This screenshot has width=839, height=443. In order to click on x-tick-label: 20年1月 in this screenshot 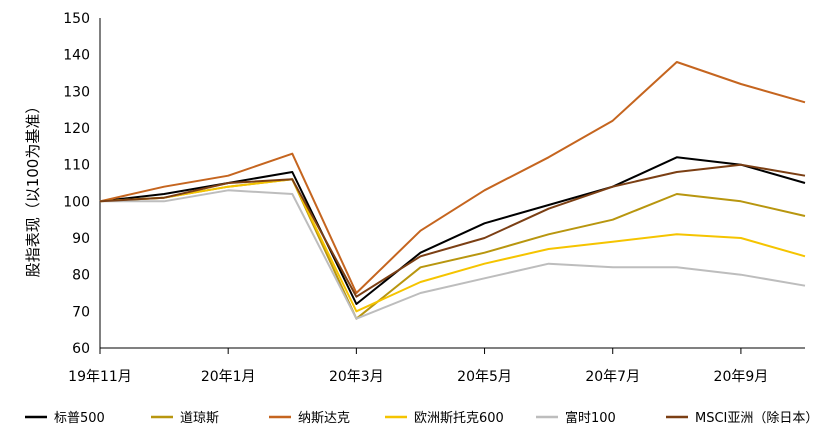, I will do `click(228, 377)`.